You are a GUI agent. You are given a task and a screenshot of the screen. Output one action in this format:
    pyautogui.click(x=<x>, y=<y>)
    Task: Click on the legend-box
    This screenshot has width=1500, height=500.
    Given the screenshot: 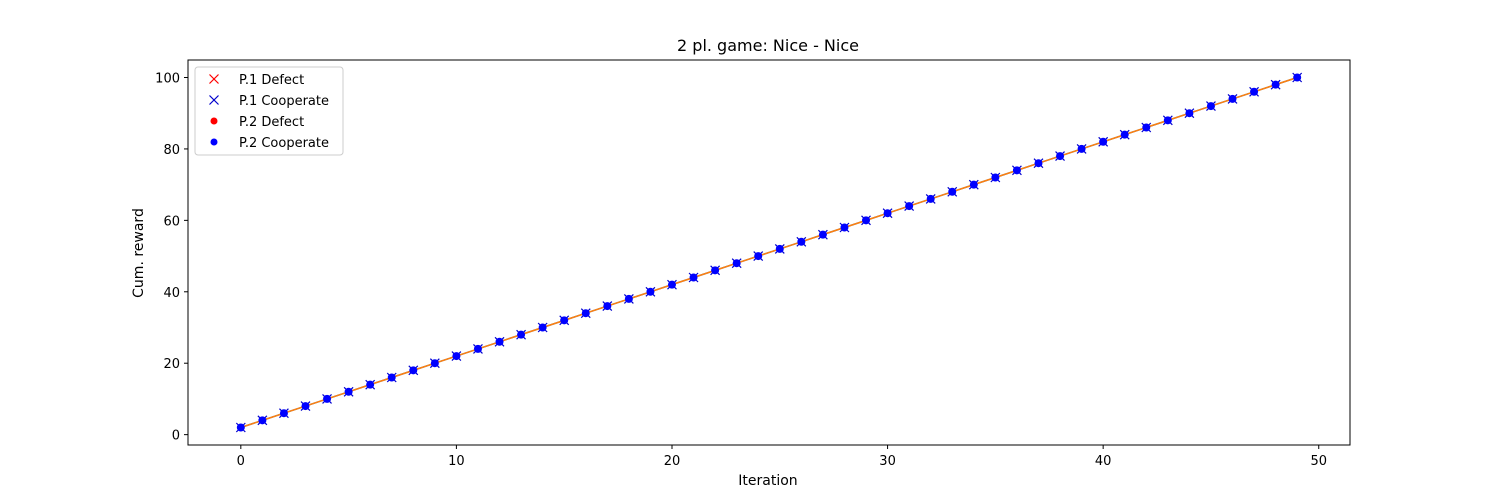 What is the action you would take?
    pyautogui.click(x=269, y=111)
    